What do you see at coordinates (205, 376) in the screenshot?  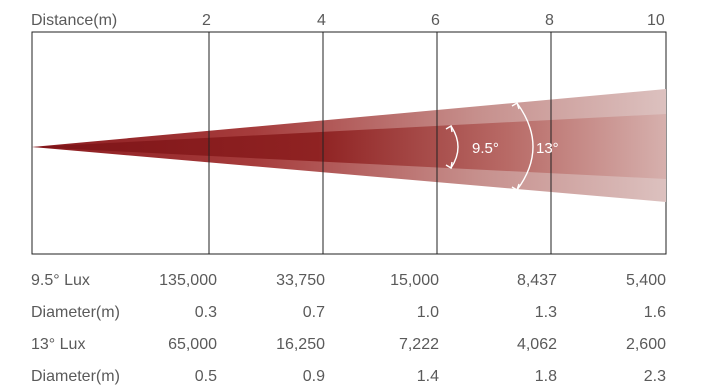 I see `table-cell: 0.5` at bounding box center [205, 376].